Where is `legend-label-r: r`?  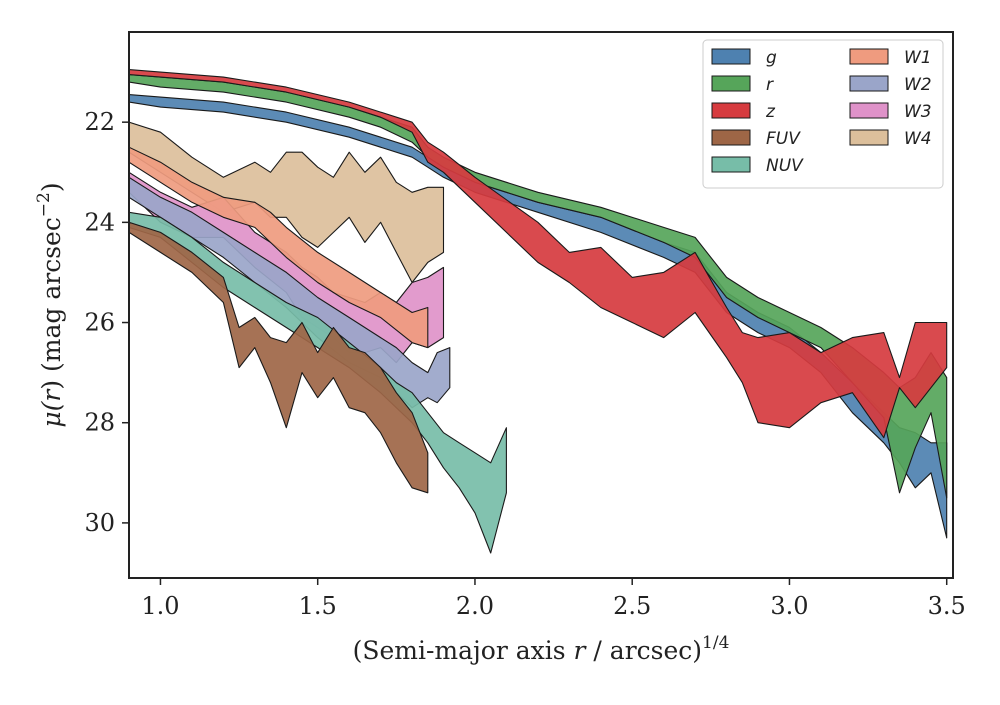
legend-label-r: r is located at coordinates (770, 85).